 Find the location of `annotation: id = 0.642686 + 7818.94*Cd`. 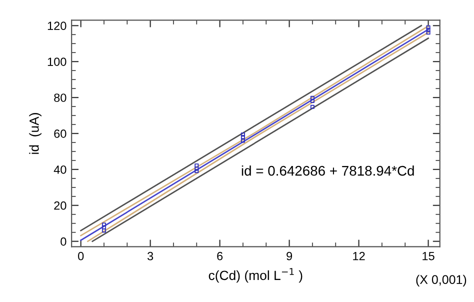

annotation: id = 0.642686 + 7818.94*Cd is located at coordinates (328, 171).